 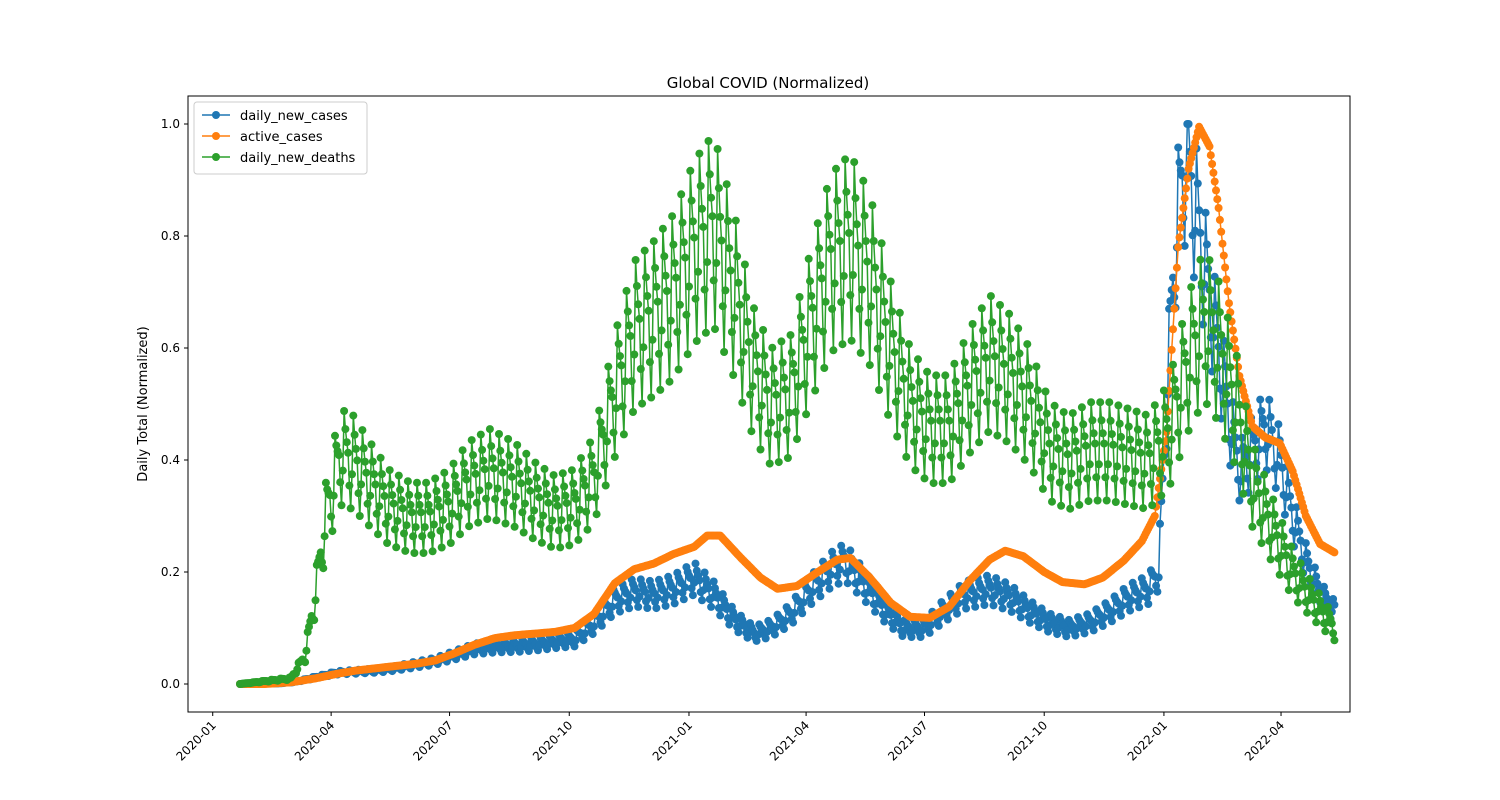 I want to click on legend-label: active_cases, so click(x=281, y=137).